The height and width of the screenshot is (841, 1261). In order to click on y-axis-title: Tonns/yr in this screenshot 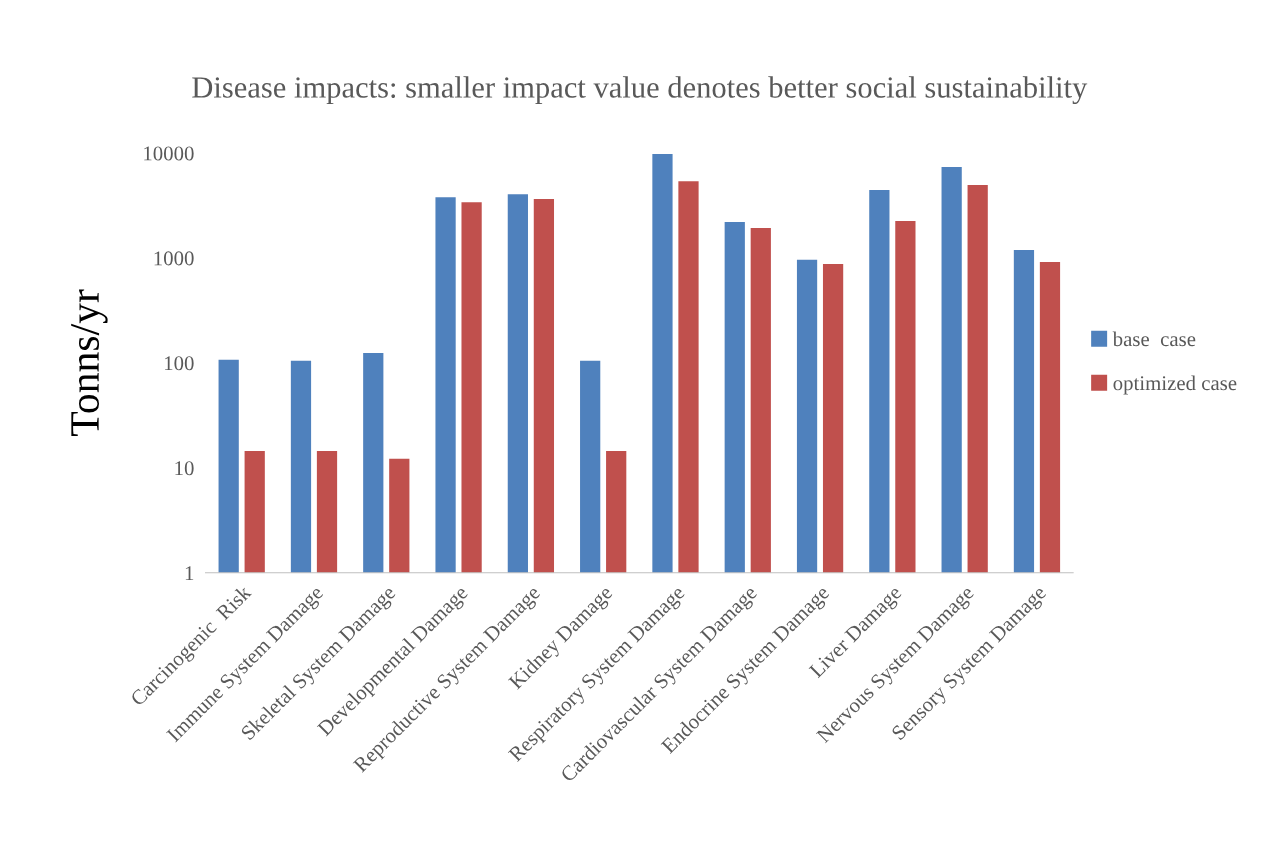, I will do `click(89, 362)`.